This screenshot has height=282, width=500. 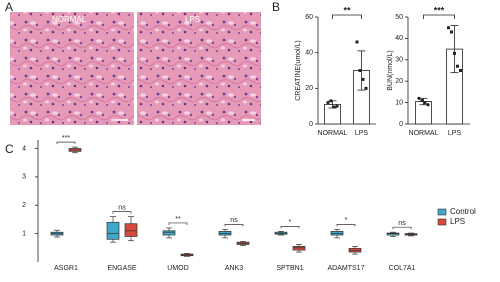 I want to click on x-tick-label: ENGASE, so click(x=122, y=268).